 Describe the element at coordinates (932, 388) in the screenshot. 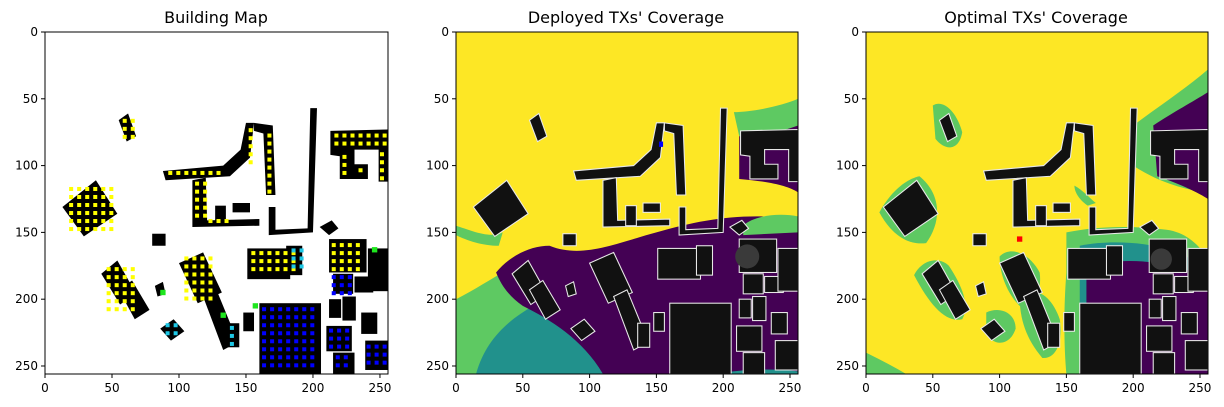

I see `x-tick-label: 50` at that location.